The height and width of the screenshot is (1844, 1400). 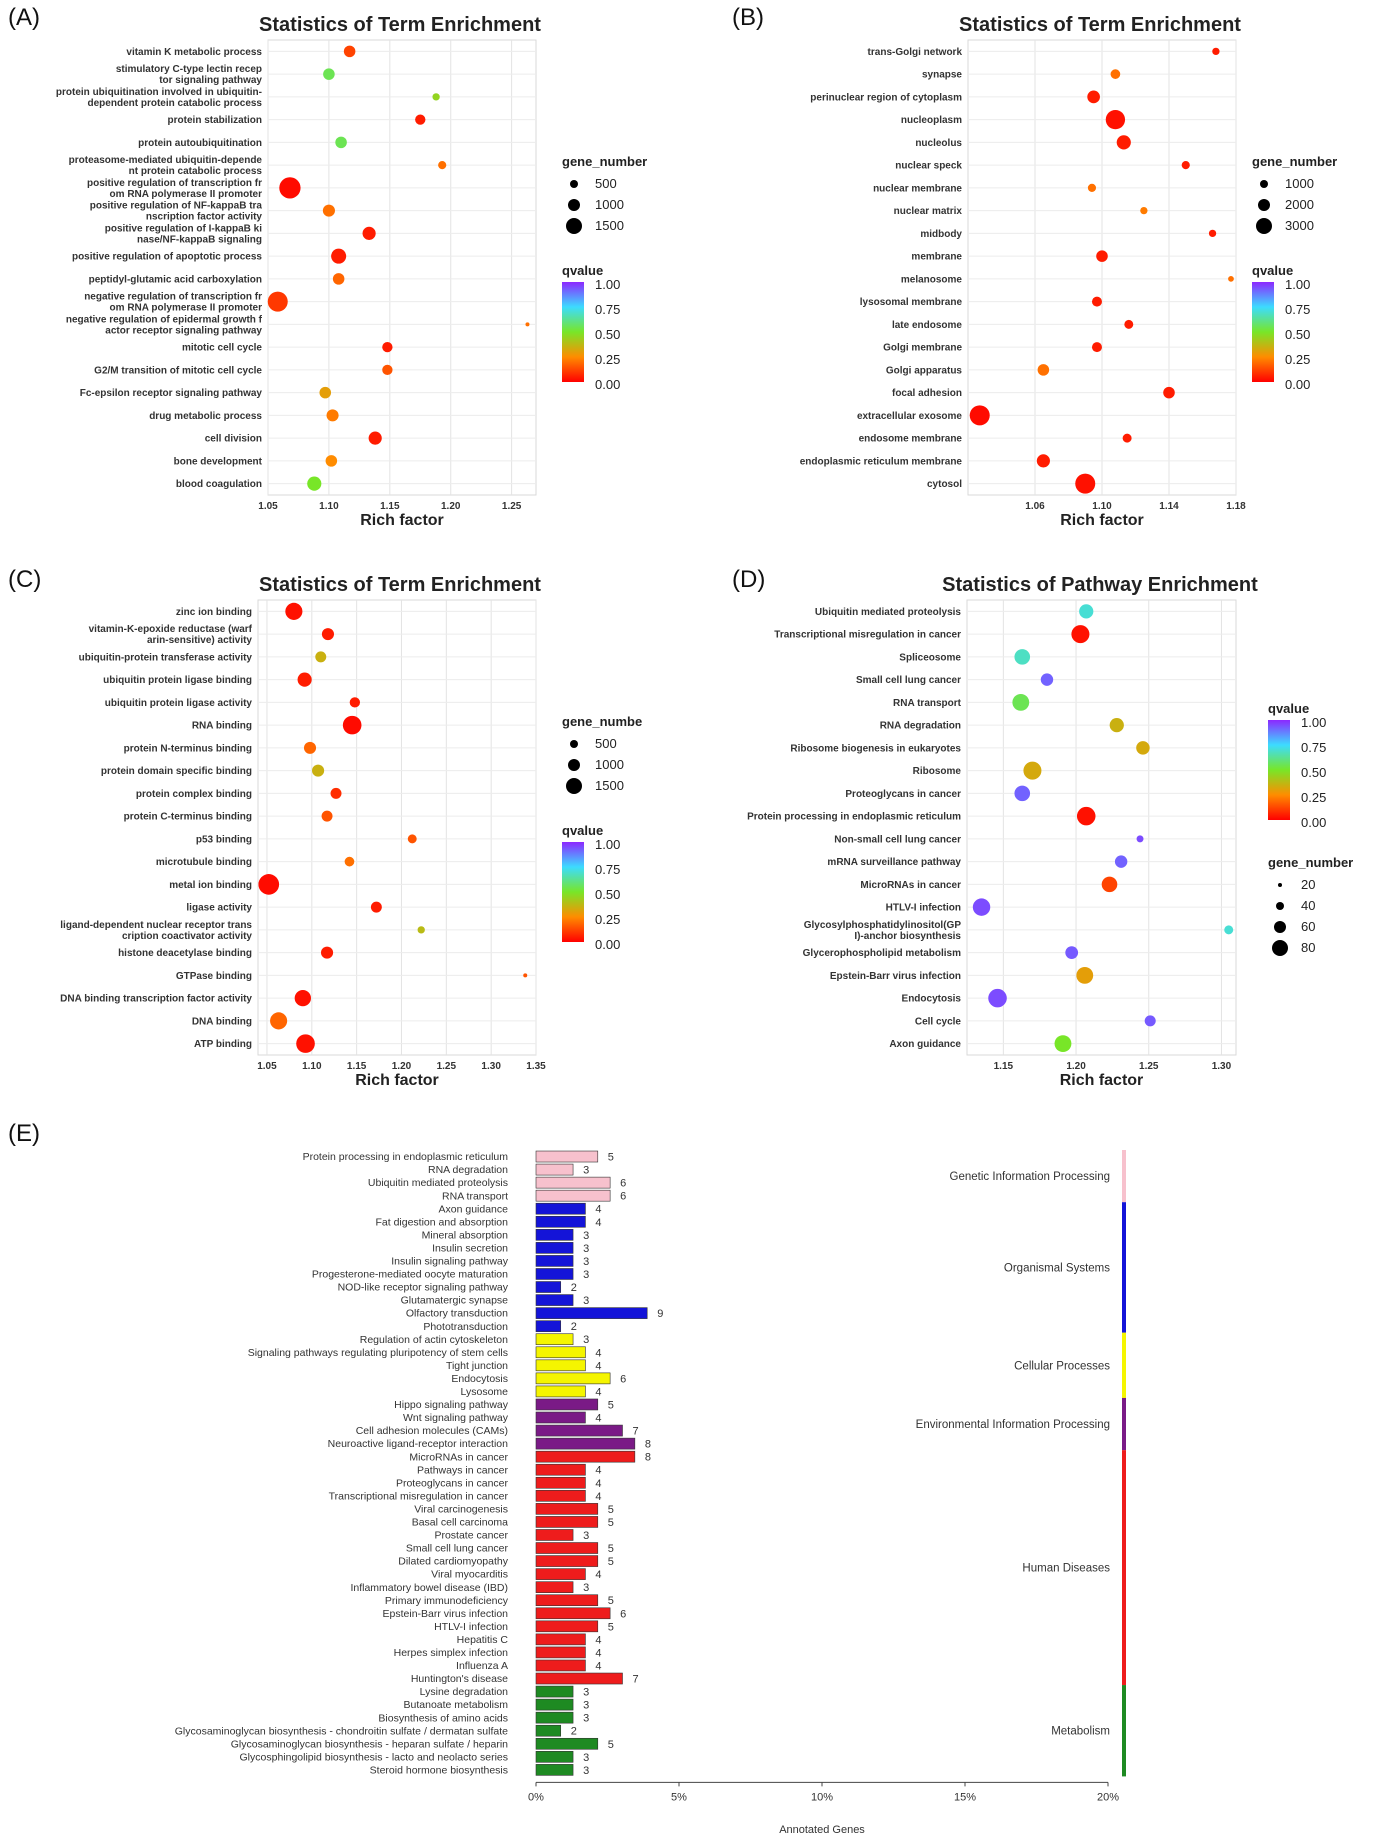 What do you see at coordinates (200, 143) in the screenshot?
I see `a-category-label: protein autoubiquitination` at bounding box center [200, 143].